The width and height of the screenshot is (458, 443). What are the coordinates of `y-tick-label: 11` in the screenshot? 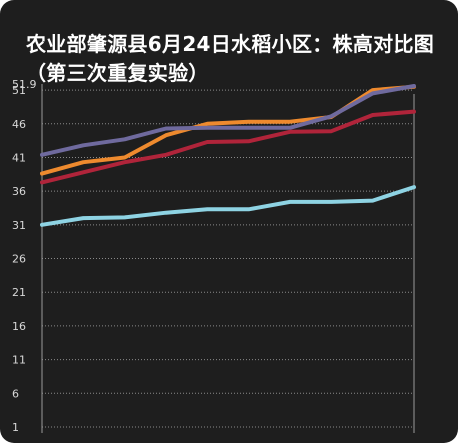 It's located at (19, 360).